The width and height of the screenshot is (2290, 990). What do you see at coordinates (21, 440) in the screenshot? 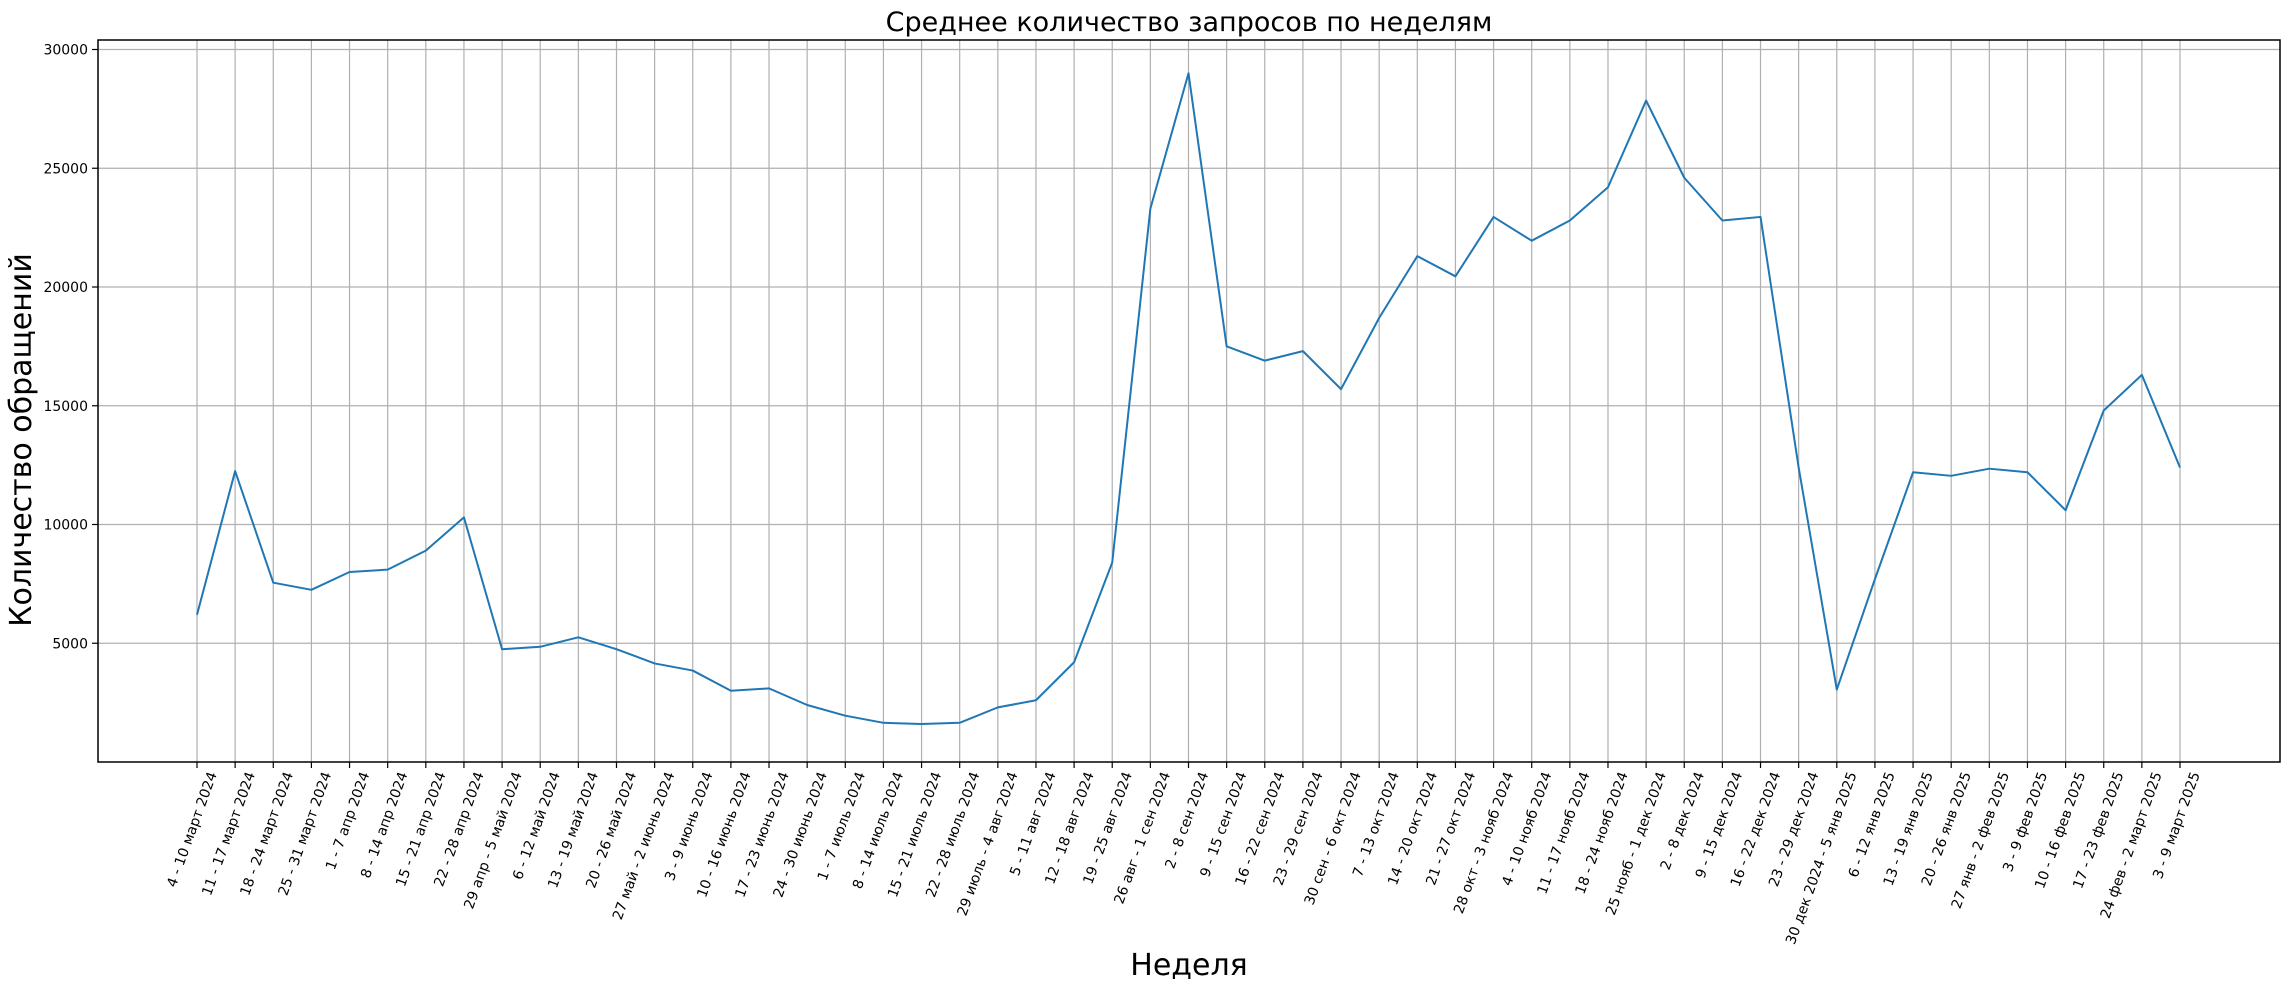
I see `y-axis-label: Количество обращений` at bounding box center [21, 440].